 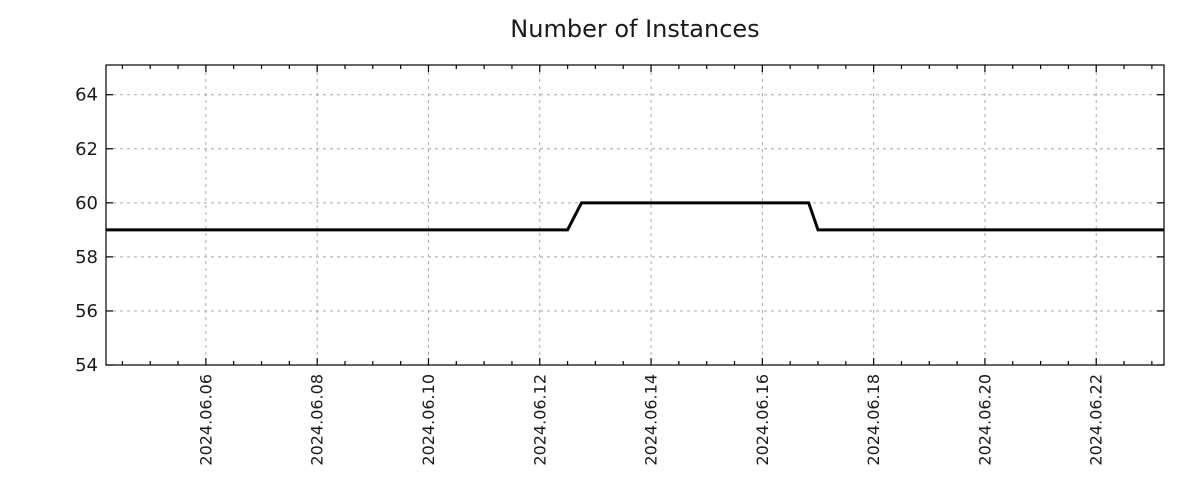 What do you see at coordinates (86, 149) in the screenshot?
I see `y-tick-label: 62` at bounding box center [86, 149].